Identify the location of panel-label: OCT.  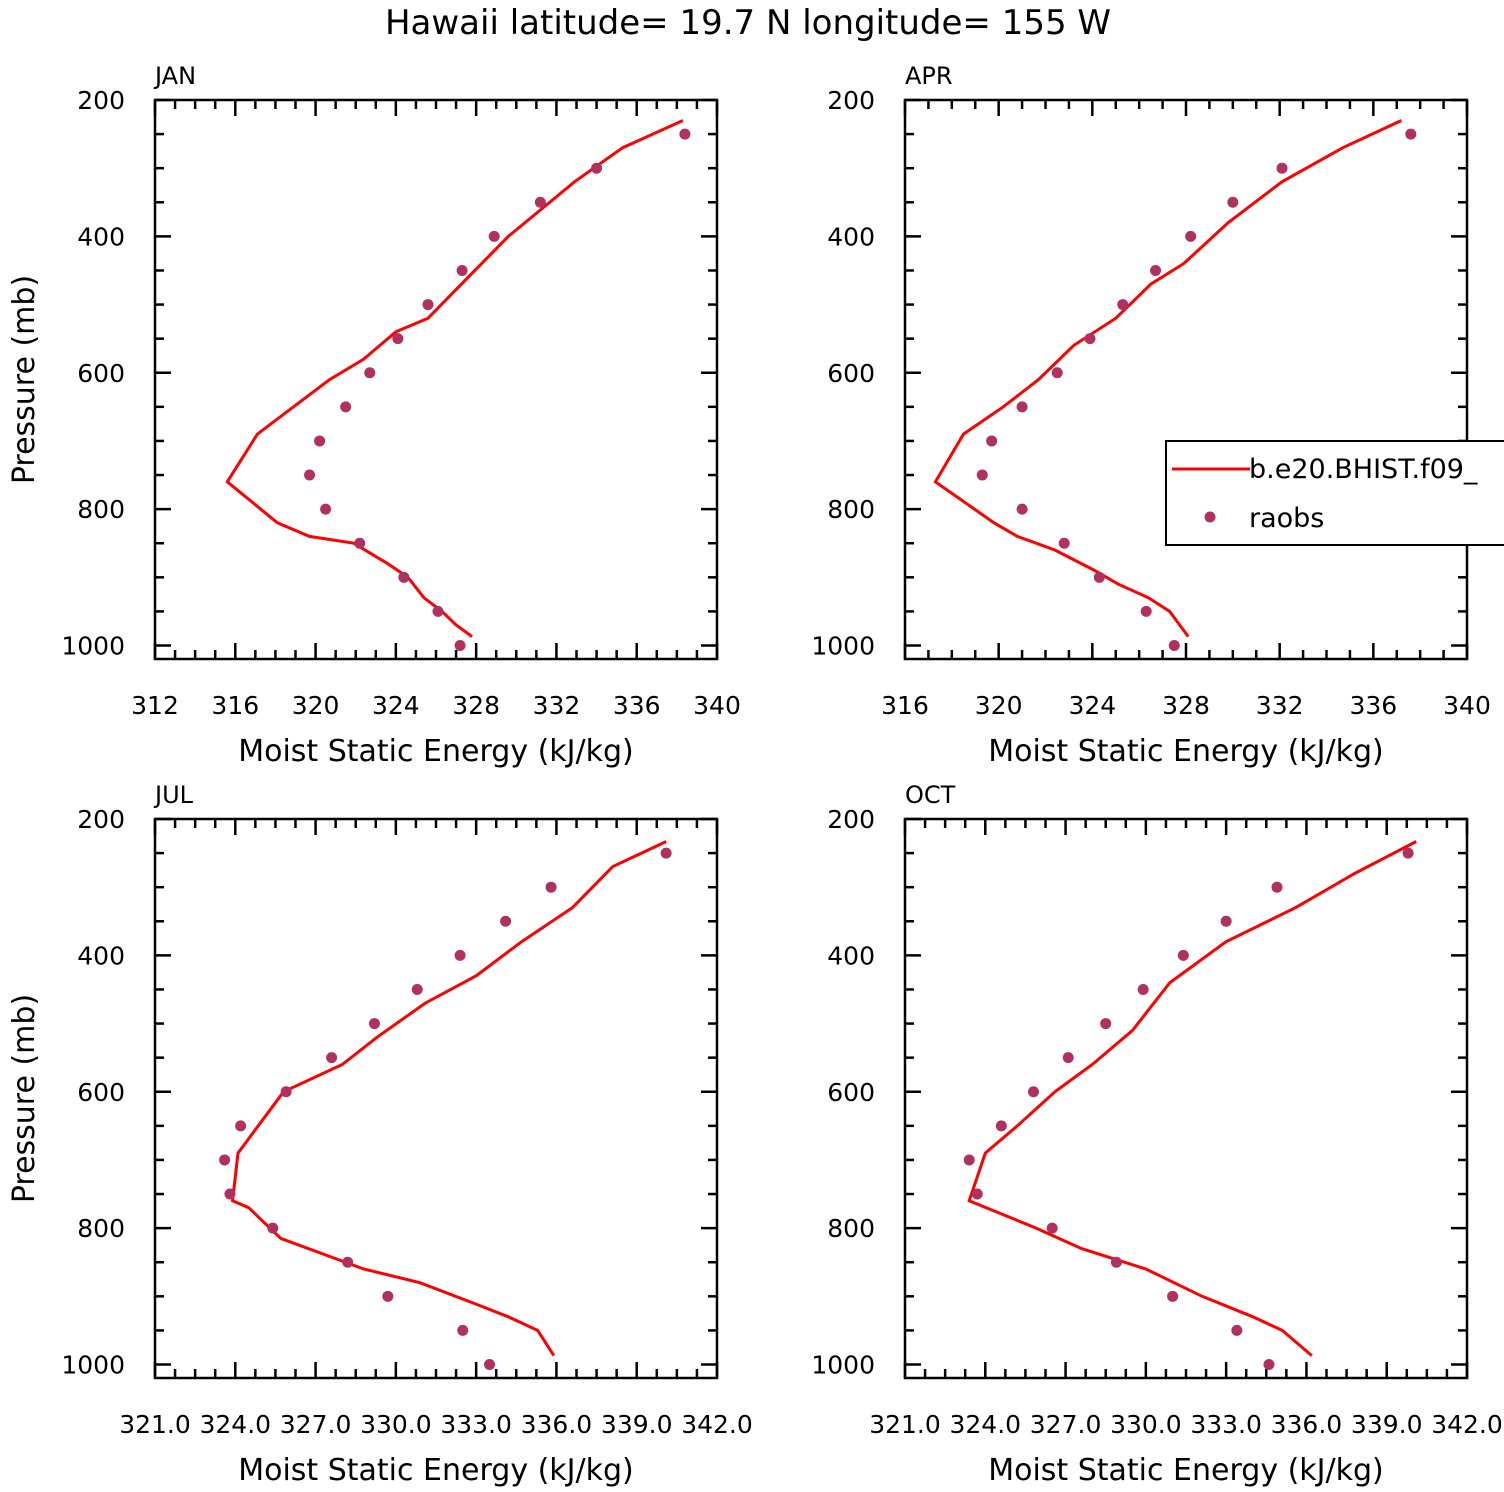
(930, 795).